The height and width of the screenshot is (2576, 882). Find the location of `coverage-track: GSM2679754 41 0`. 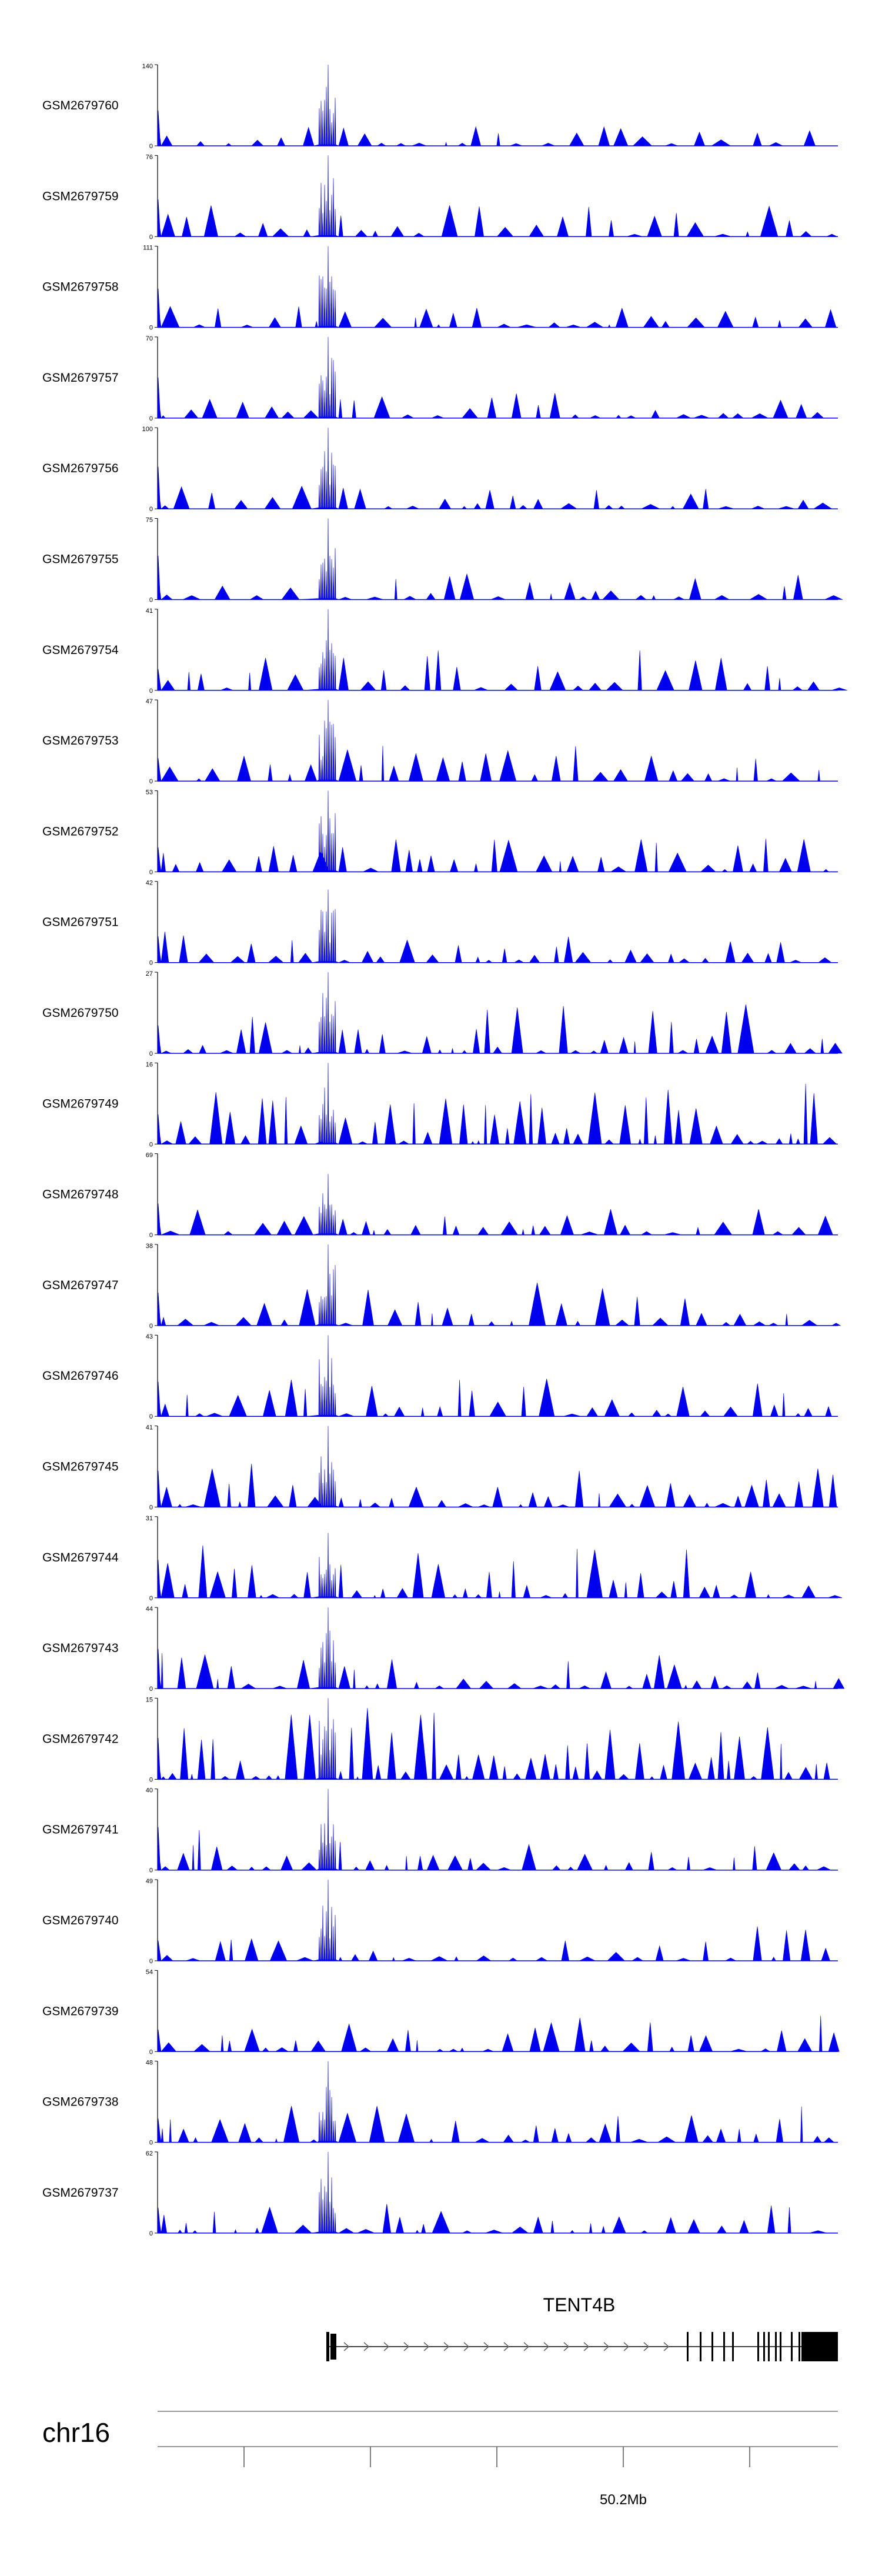

coverage-track: GSM2679754 41 0 is located at coordinates (444, 651).